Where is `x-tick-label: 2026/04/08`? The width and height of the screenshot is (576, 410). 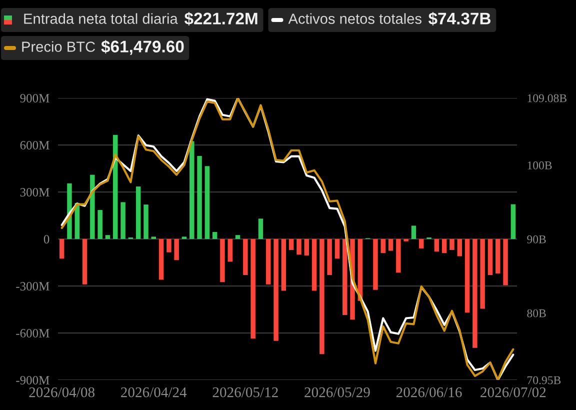 x-tick-label: 2026/04/08 is located at coordinates (61, 392).